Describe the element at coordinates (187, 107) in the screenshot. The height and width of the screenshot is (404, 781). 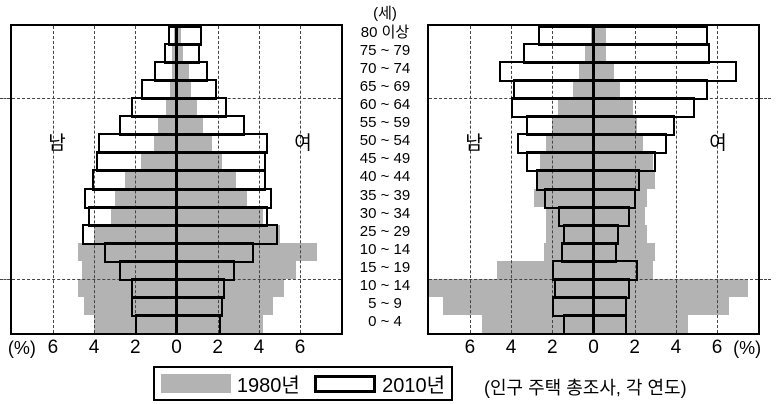
I see `bar-1980-female-row4` at that location.